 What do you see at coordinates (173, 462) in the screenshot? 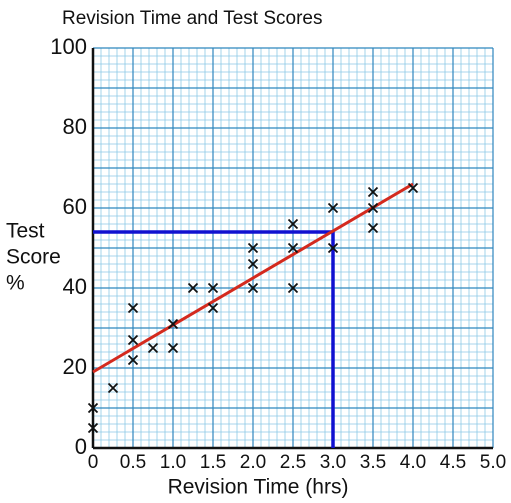
I see `x-tick-label: 1.0` at bounding box center [173, 462].